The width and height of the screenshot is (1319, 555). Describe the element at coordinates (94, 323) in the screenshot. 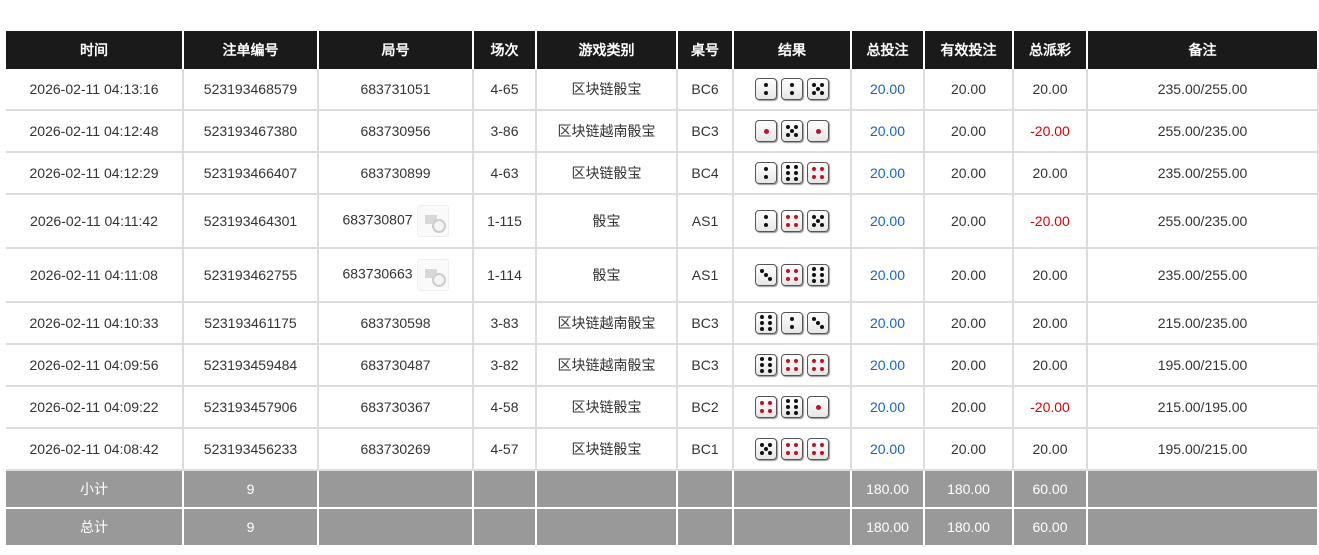

I see `time-cell-text: 2026-02-11 04:10:33` at that location.